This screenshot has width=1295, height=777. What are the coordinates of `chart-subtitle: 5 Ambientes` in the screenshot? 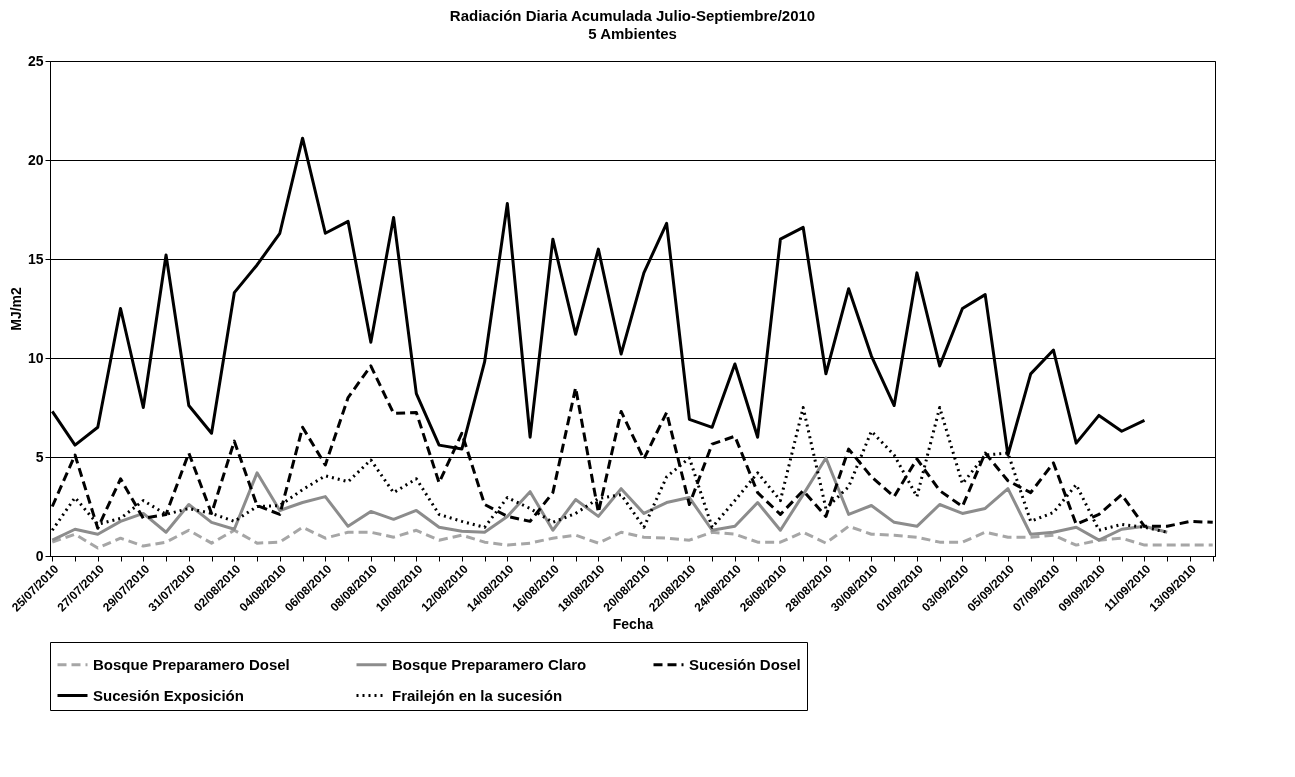 It's located at (632, 33).